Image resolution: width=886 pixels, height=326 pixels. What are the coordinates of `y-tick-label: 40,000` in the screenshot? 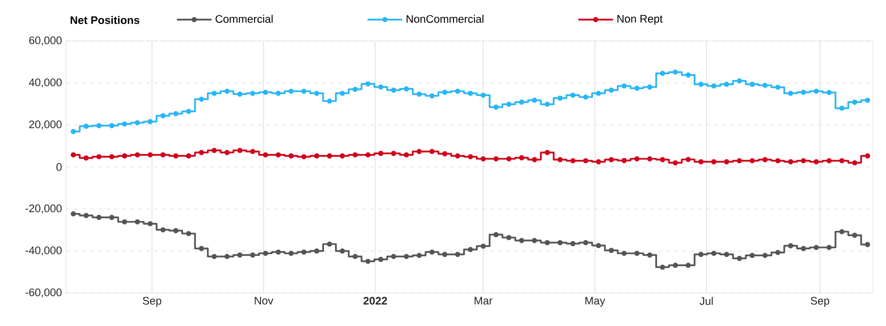 It's located at (45, 83).